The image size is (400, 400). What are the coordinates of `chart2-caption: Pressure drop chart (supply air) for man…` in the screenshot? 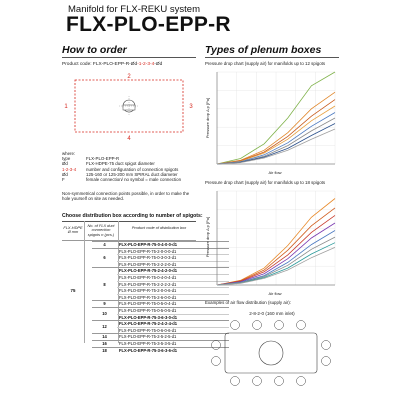 It's located at (265, 182).